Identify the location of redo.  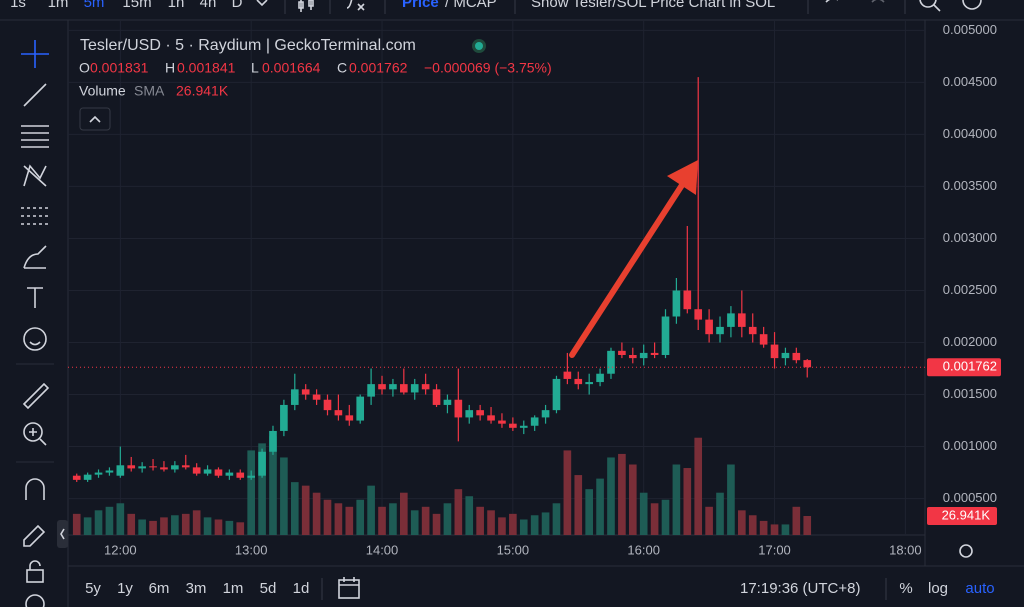
(878, 1).